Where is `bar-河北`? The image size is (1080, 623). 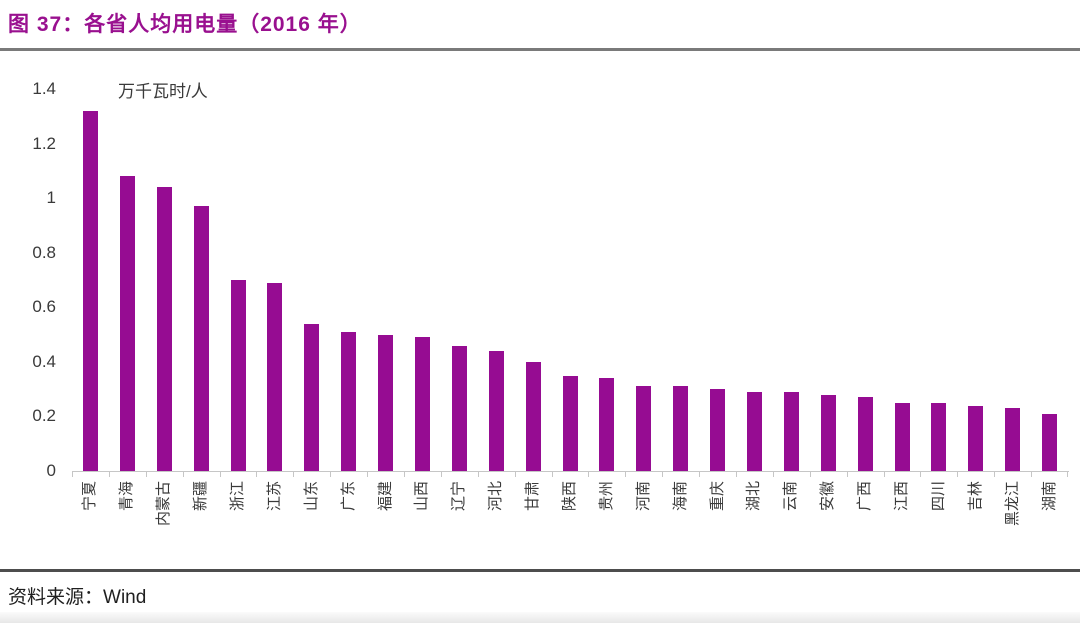
bar-河北 is located at coordinates (496, 410).